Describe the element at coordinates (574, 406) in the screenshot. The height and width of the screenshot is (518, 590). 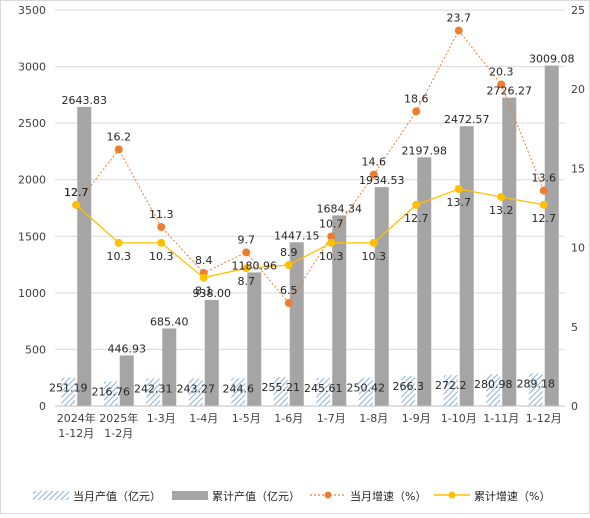
I see `y-right-tick-label: 0` at that location.